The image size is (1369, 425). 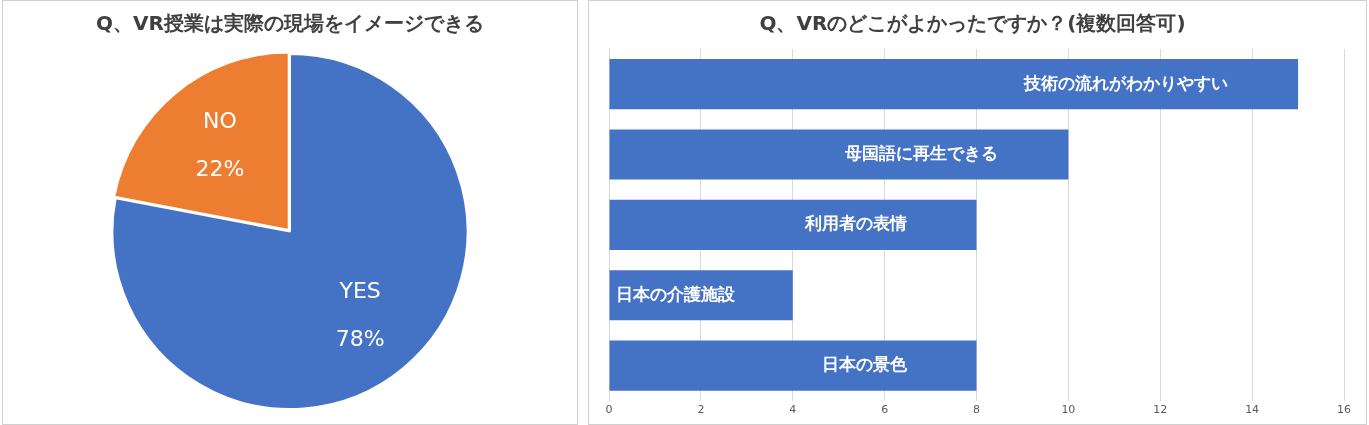 What do you see at coordinates (1344, 410) in the screenshot?
I see `x-tick-label: 16` at bounding box center [1344, 410].